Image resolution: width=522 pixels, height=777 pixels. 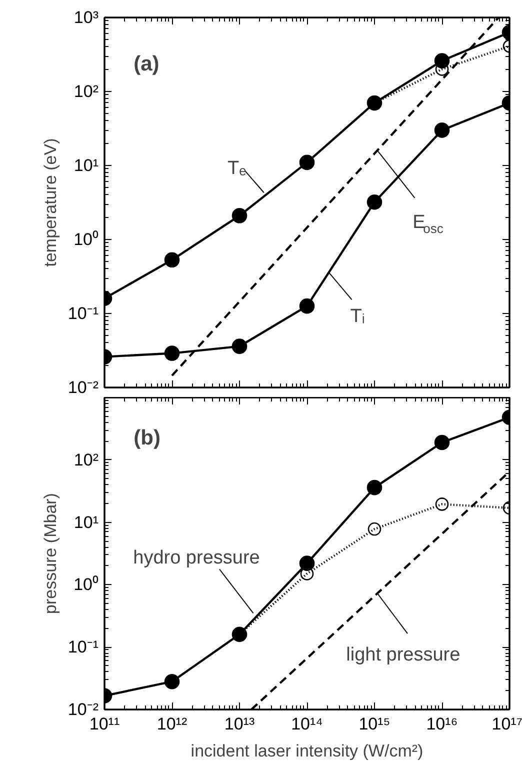 I want to click on y-axis-title: temperature (eV), so click(x=50, y=202).